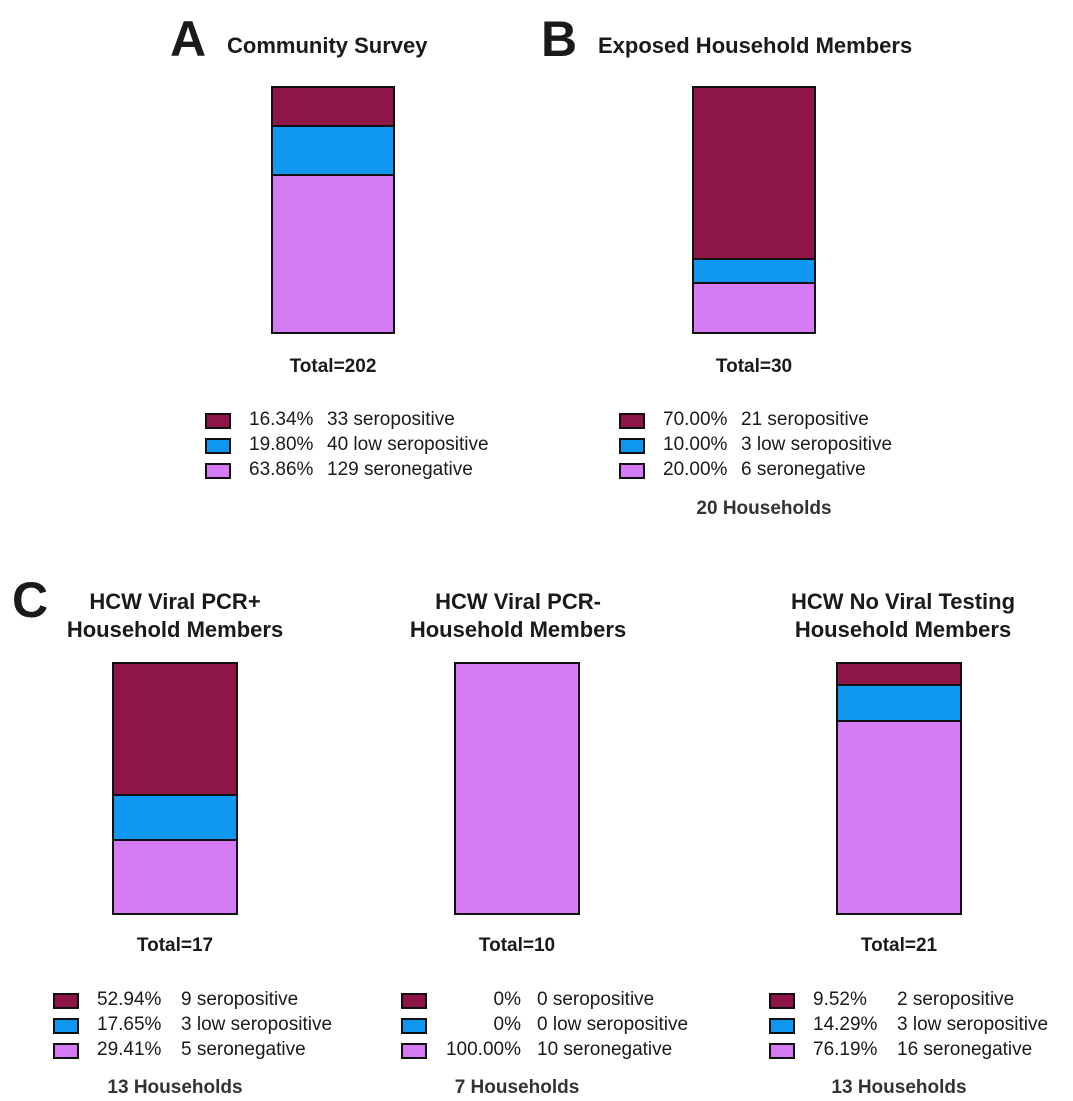  What do you see at coordinates (408, 444) in the screenshot?
I see `legend-description: 40 low seropositive` at bounding box center [408, 444].